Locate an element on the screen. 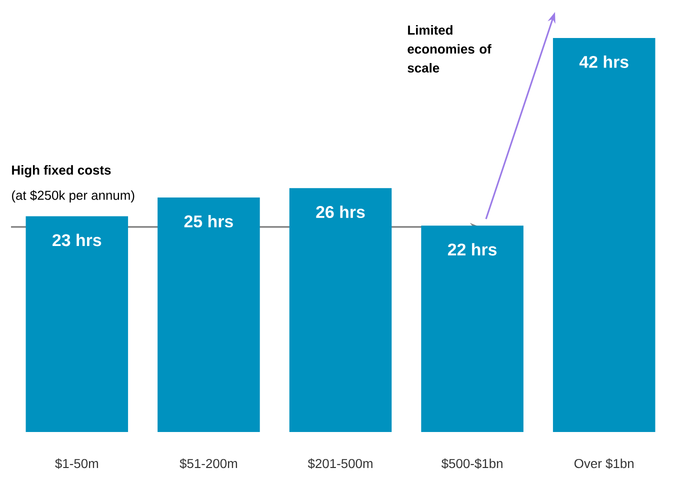  annotation: (at $250k per annum) is located at coordinates (73, 196).